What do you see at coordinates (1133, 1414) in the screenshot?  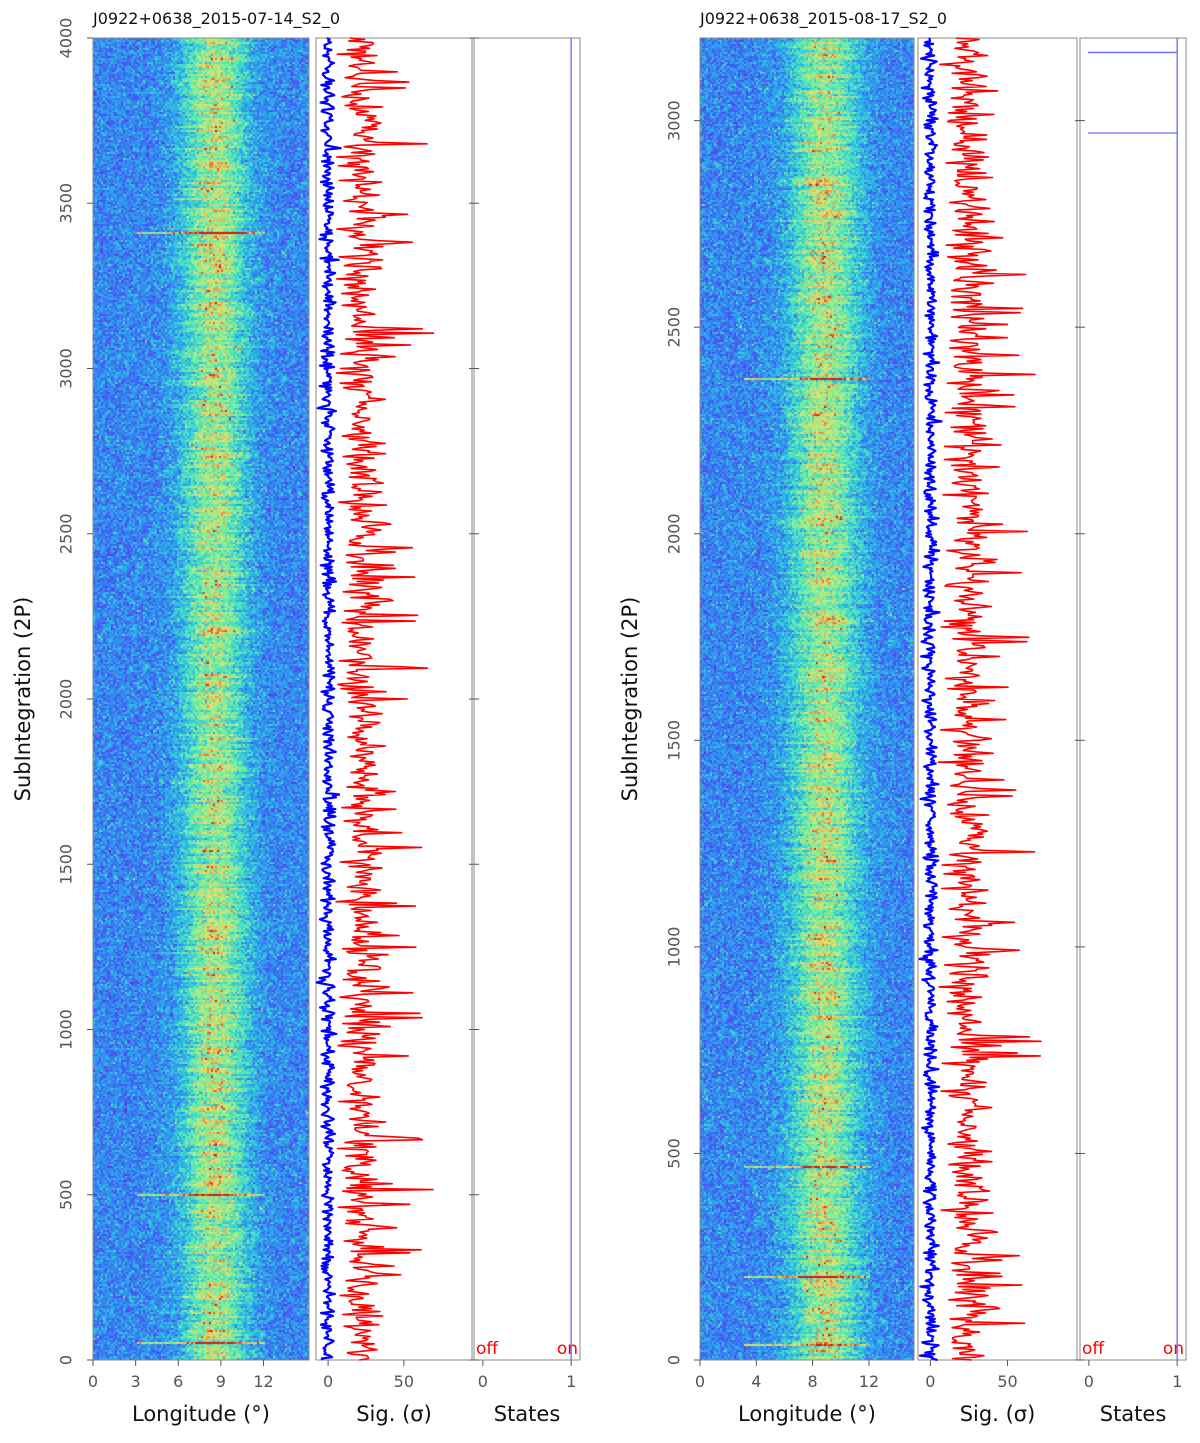 I see `right-states-x-label: States` at bounding box center [1133, 1414].